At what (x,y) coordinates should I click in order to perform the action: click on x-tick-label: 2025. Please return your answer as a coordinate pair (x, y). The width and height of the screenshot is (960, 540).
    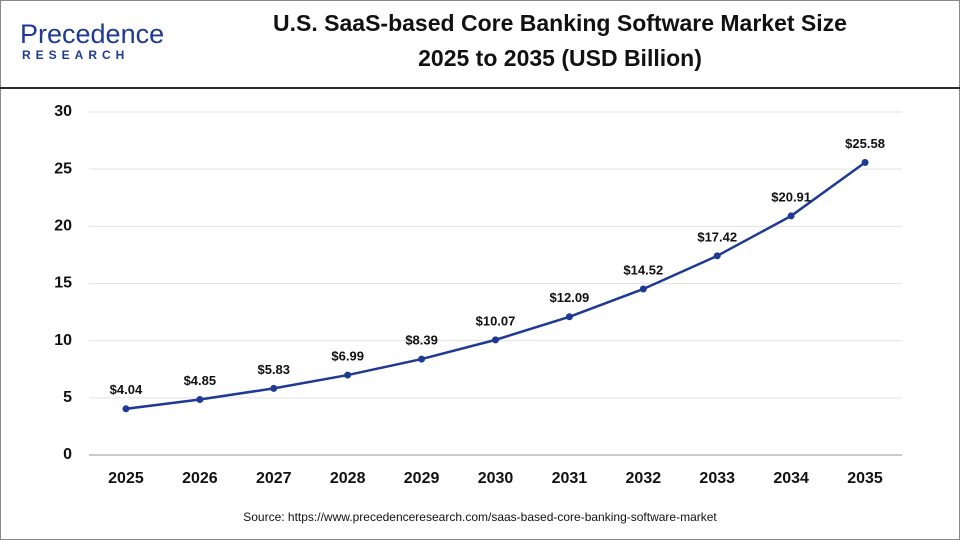
    Looking at the image, I should click on (126, 478).